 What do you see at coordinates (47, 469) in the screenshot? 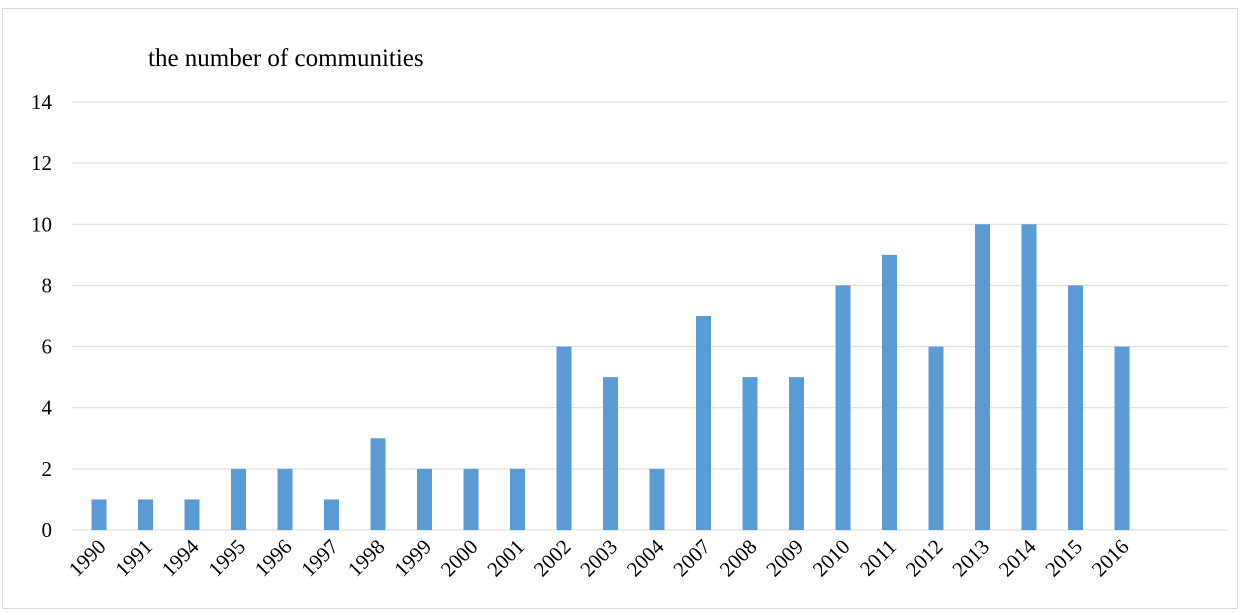
I see `y-tick-label: 2` at bounding box center [47, 469].